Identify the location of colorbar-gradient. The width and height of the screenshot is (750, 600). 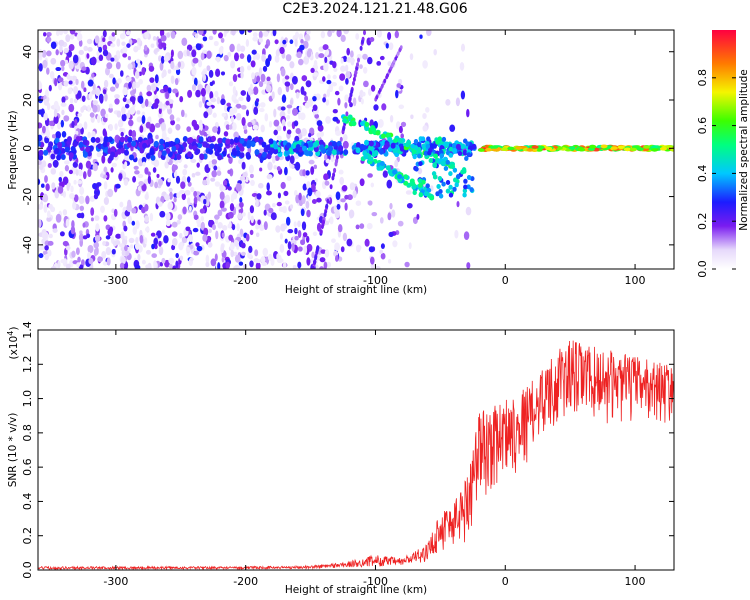
(724, 149).